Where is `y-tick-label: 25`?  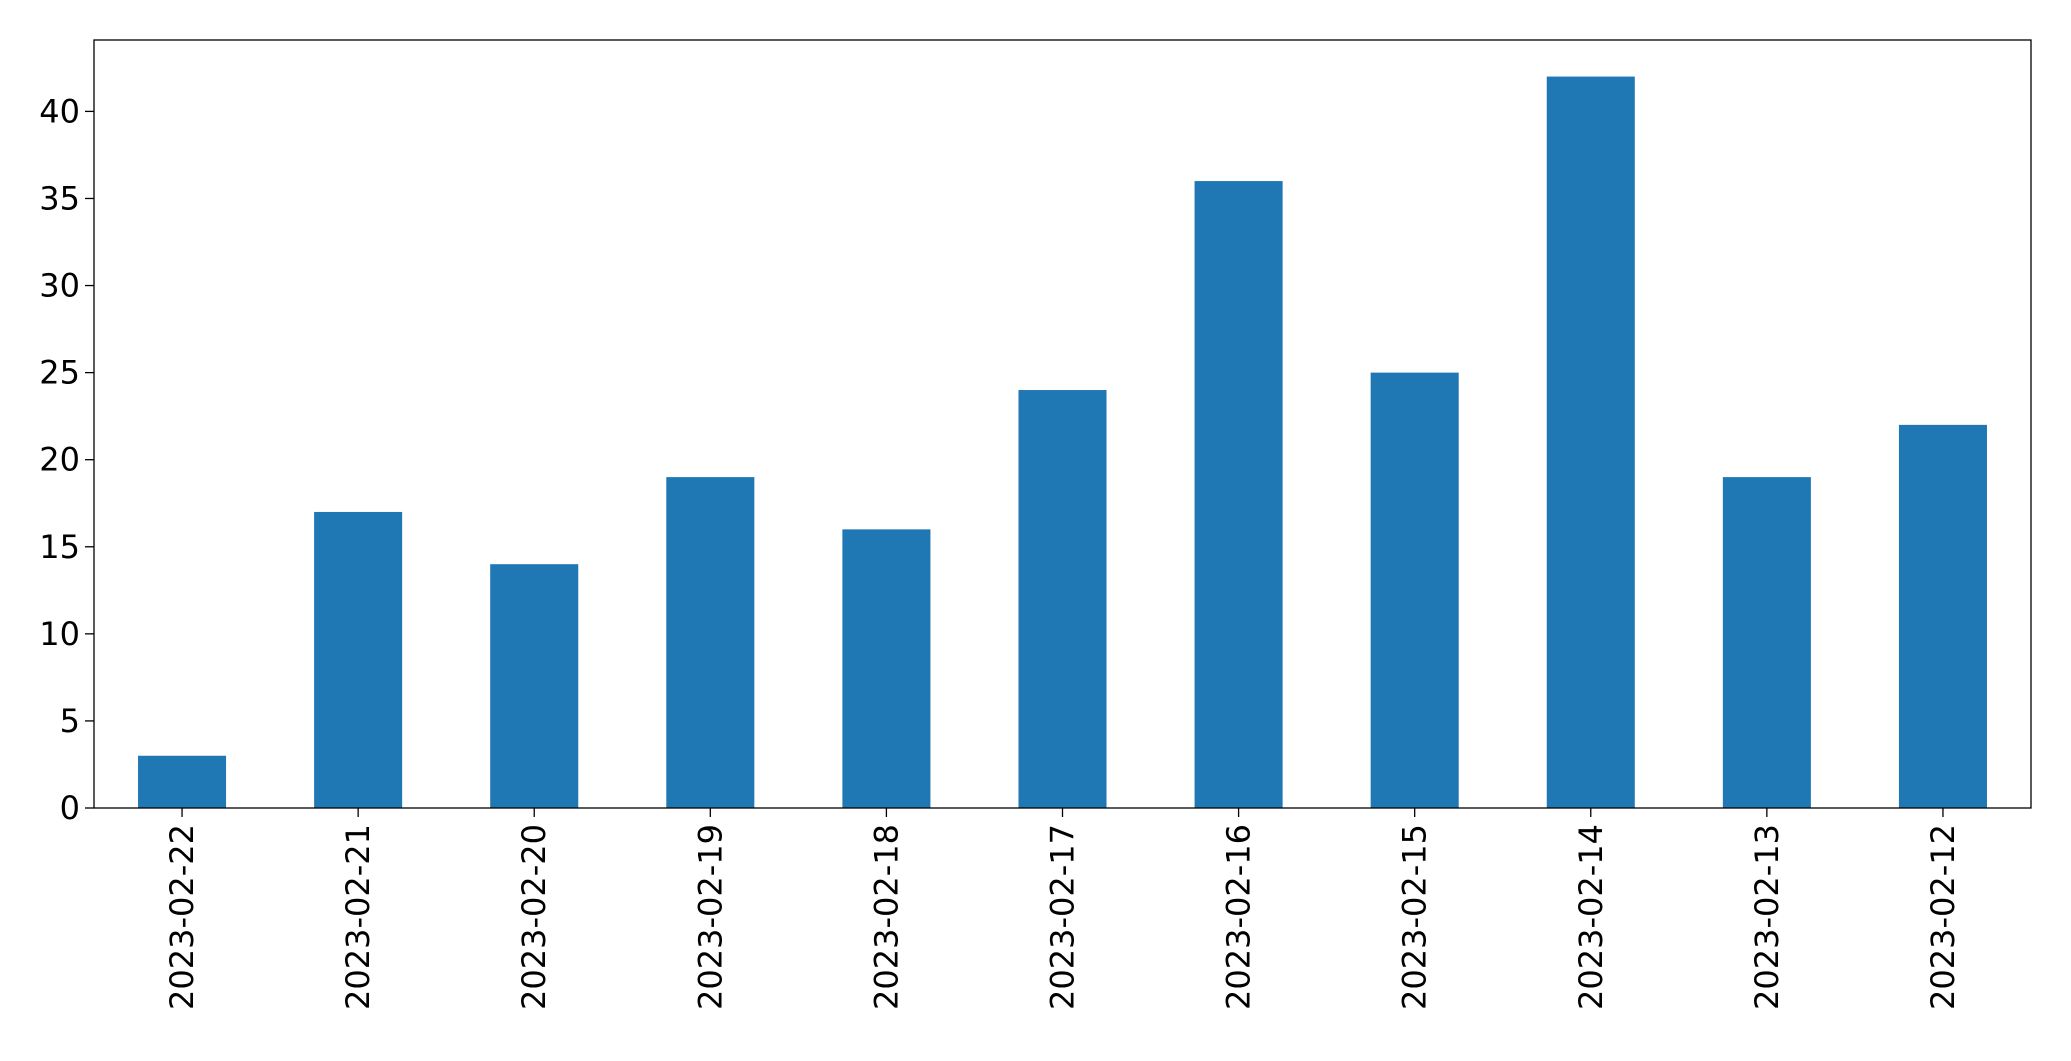 y-tick-label: 25 is located at coordinates (59, 373).